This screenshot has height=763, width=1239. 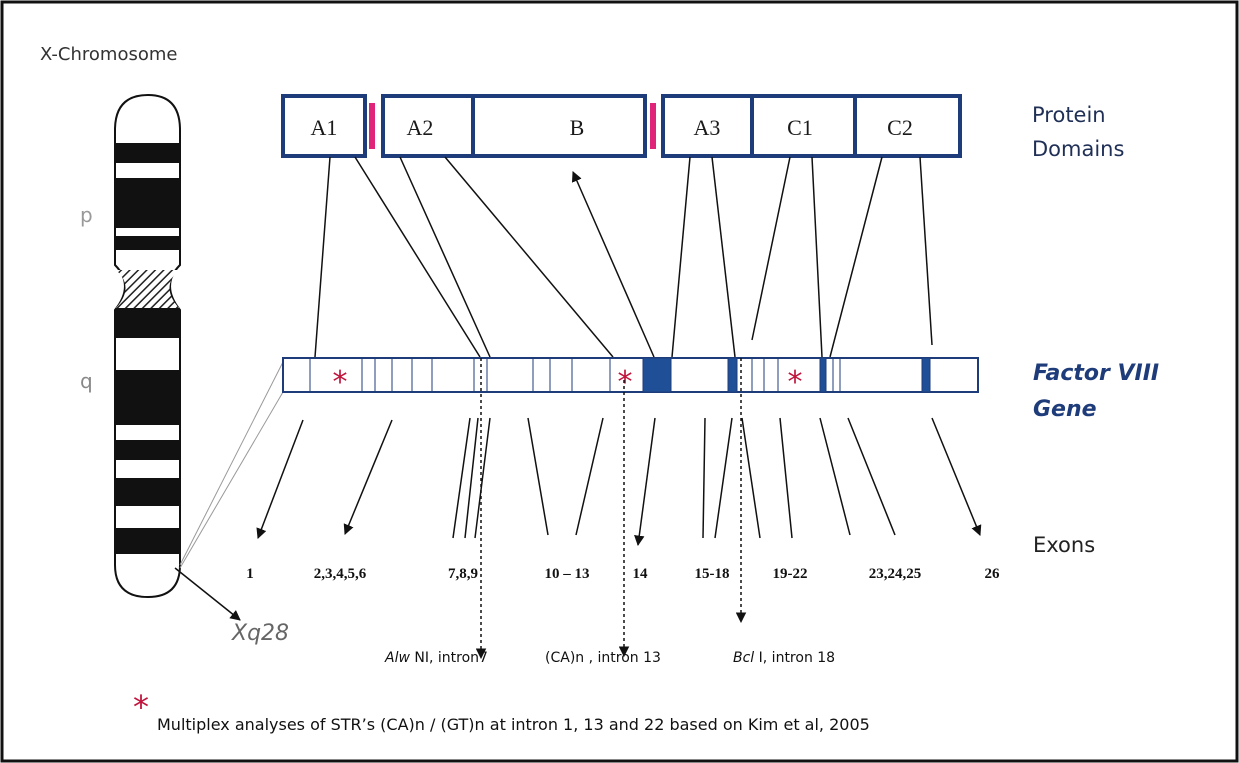 I want to click on mapping-lines, so click(x=623, y=257).